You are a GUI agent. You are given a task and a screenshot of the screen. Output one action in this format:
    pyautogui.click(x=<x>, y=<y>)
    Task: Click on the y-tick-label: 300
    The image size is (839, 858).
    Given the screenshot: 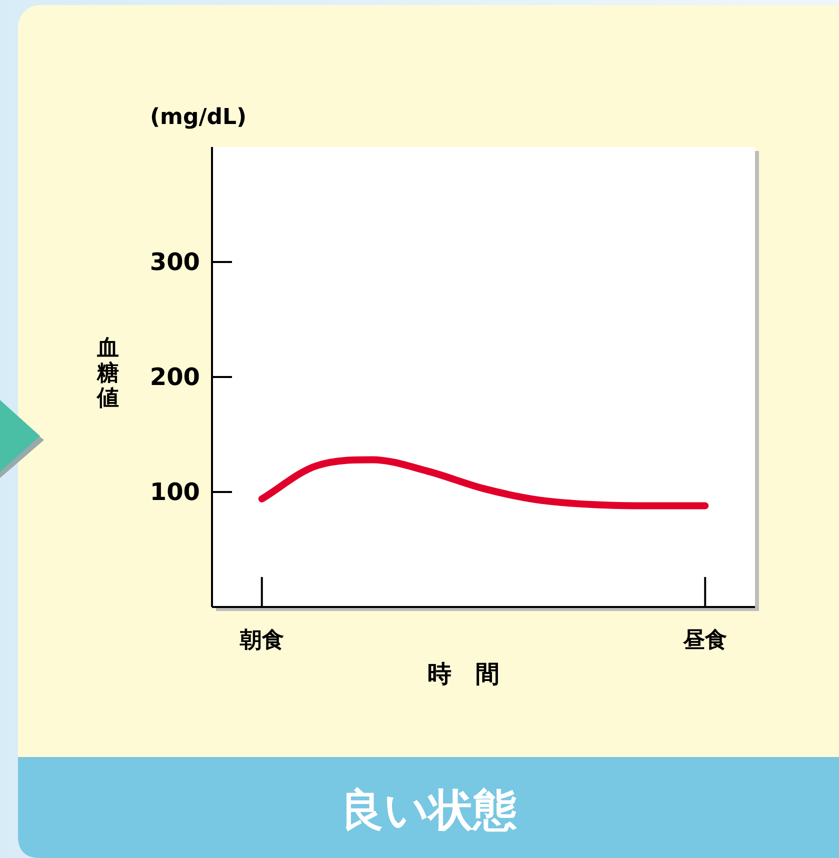 What is the action you would take?
    pyautogui.click(x=175, y=262)
    